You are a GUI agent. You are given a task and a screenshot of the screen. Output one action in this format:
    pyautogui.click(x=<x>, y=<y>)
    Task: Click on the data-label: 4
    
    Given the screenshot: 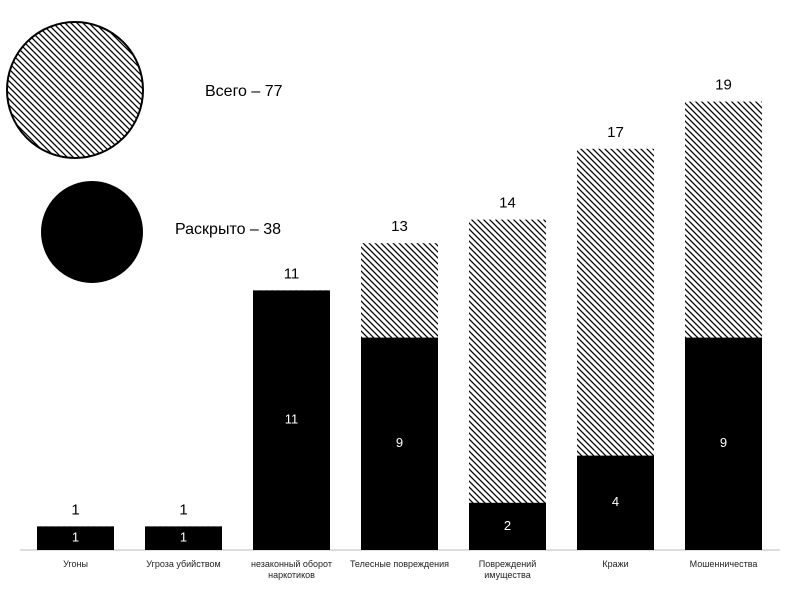 What is the action you would take?
    pyautogui.click(x=615, y=501)
    